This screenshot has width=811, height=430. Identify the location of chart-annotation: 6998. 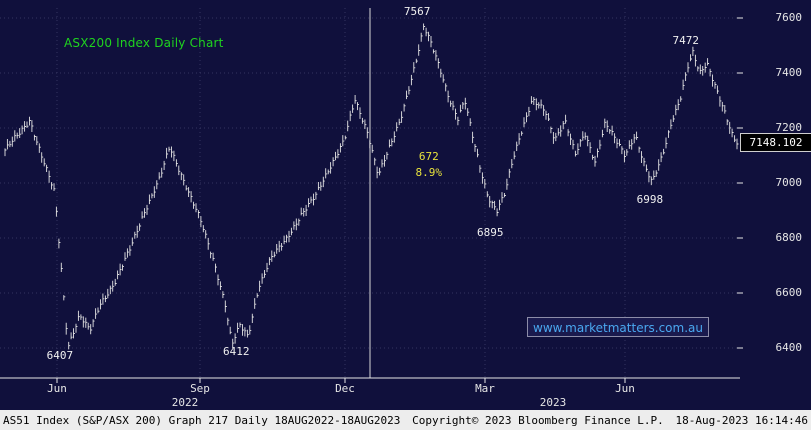
(650, 199).